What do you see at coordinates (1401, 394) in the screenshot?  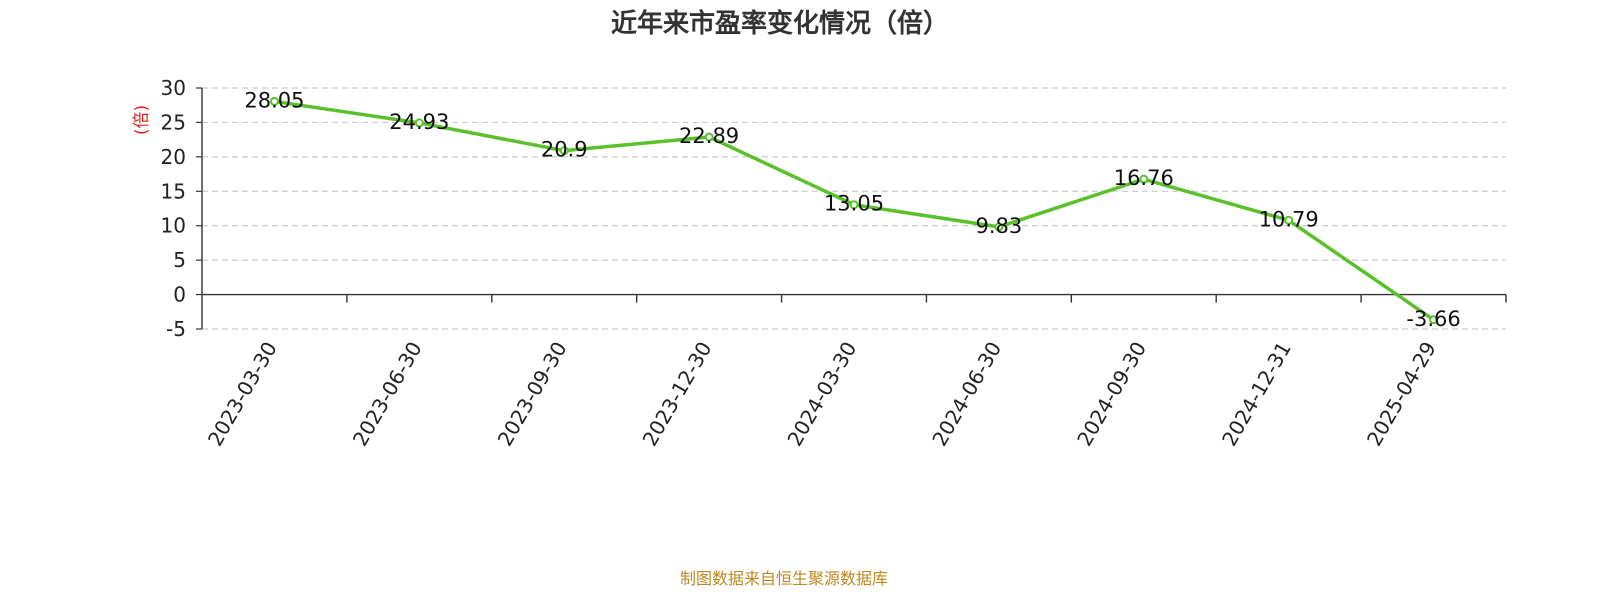 I see `x-tick-label: 2025-04-29` at bounding box center [1401, 394].